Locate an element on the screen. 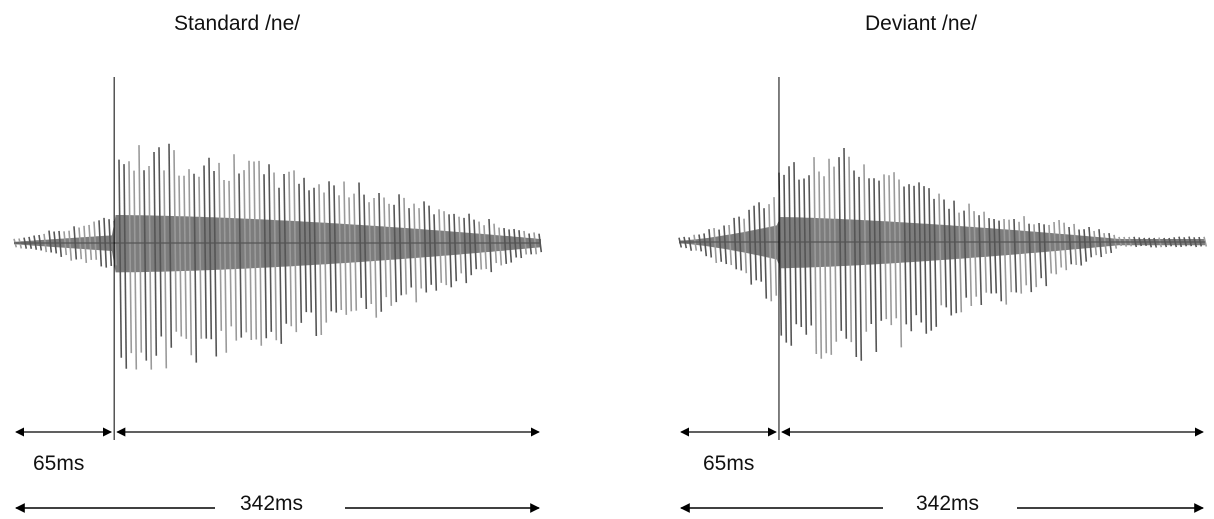 Image resolution: width=1214 pixels, height=519 pixels. standard-title: Standard /ne/ is located at coordinates (237, 23).